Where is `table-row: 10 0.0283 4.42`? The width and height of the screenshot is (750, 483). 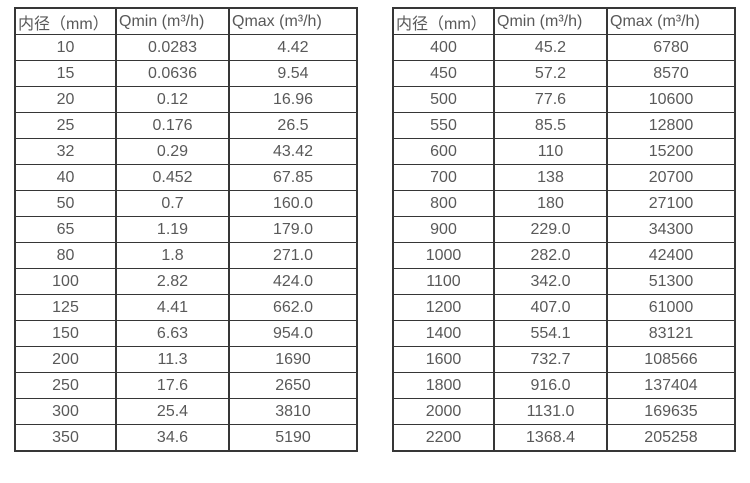
table-row: 10 0.0283 4.42 is located at coordinates (186, 47).